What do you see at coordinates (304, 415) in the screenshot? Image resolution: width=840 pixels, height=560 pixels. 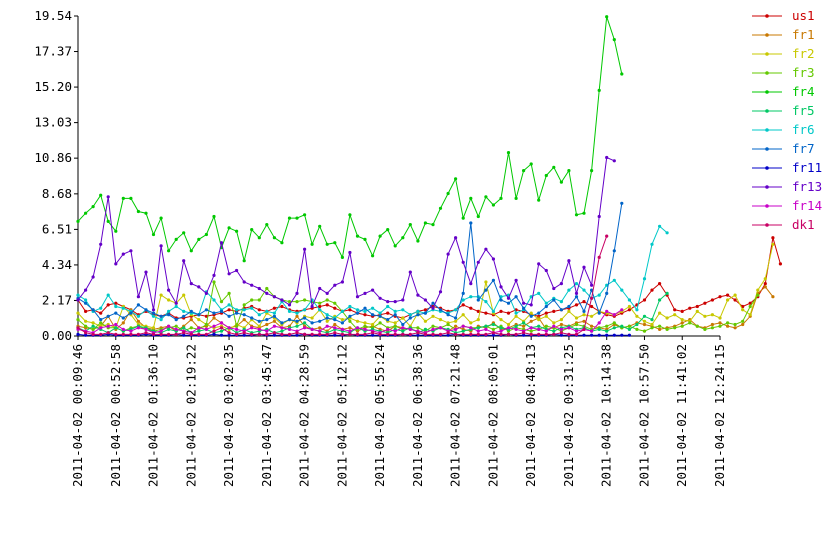 I see `x-tick-label: 2011-04-02 04:28:59` at bounding box center [304, 415].